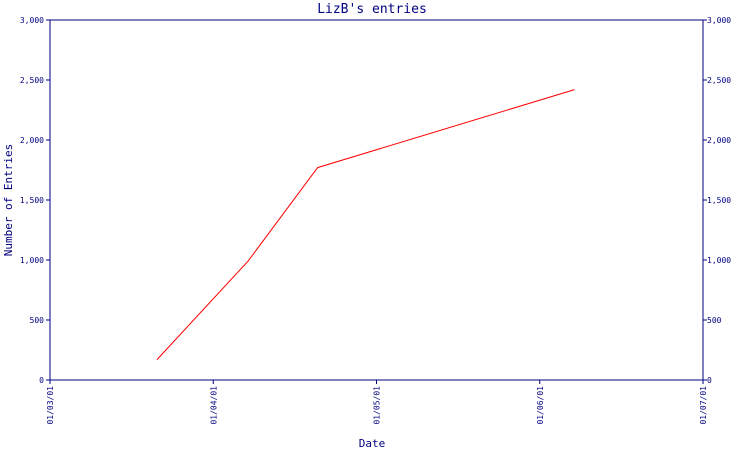 This screenshot has height=450, width=750. What do you see at coordinates (719, 140) in the screenshot?
I see `y-tick-label-right: 2,000` at bounding box center [719, 140].